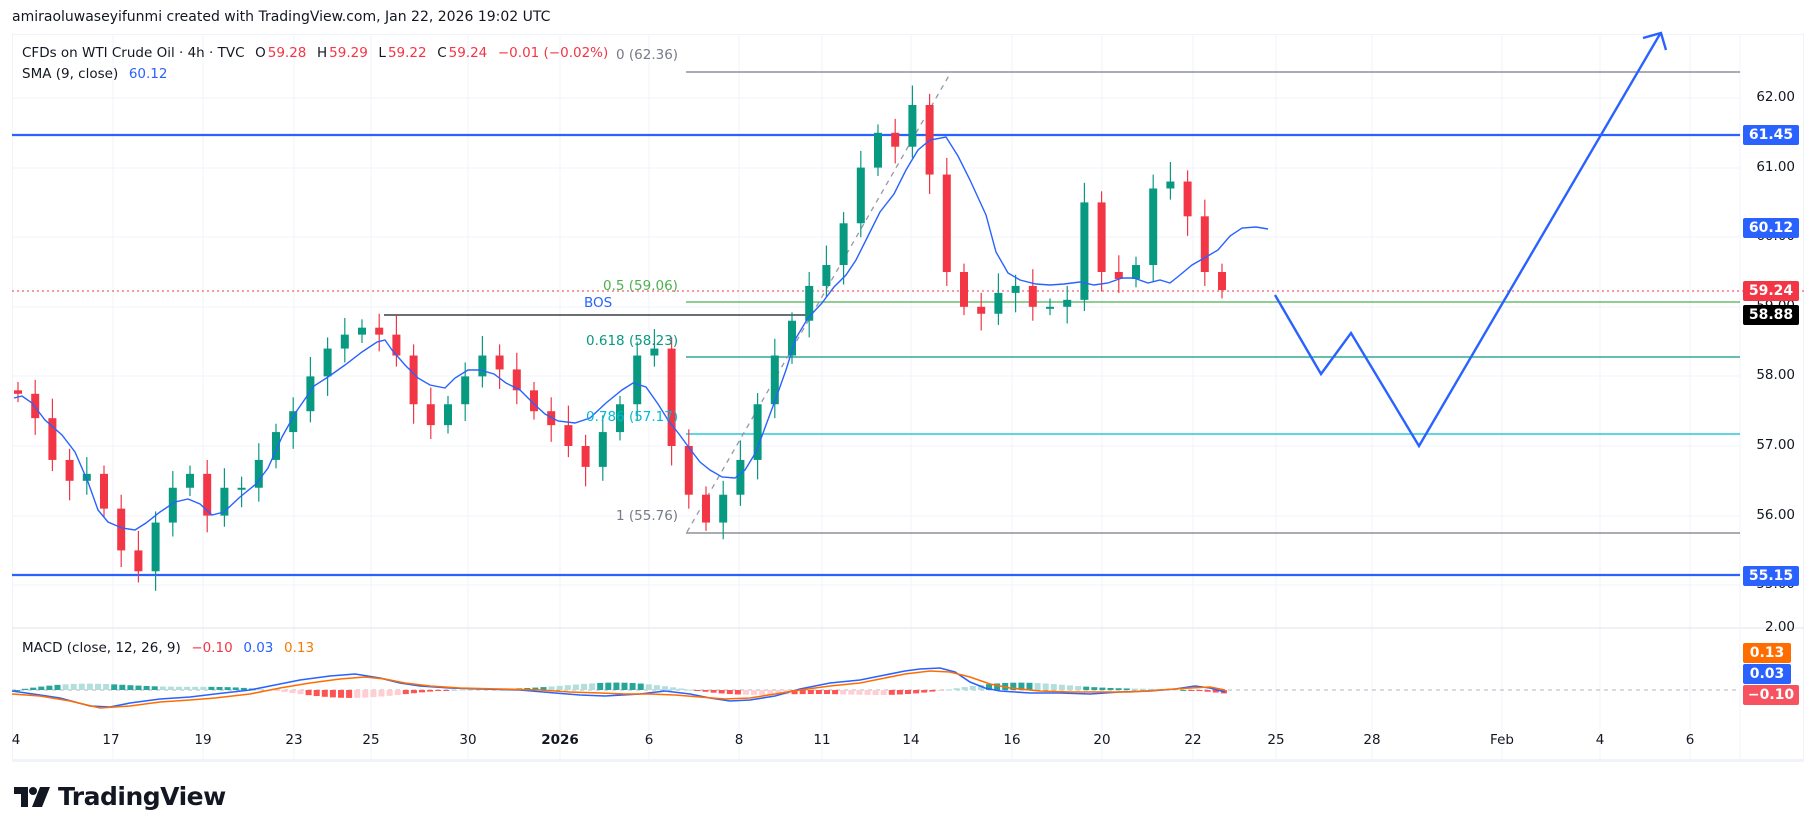  I want to click on price-tick: 62.00, so click(1775, 97).